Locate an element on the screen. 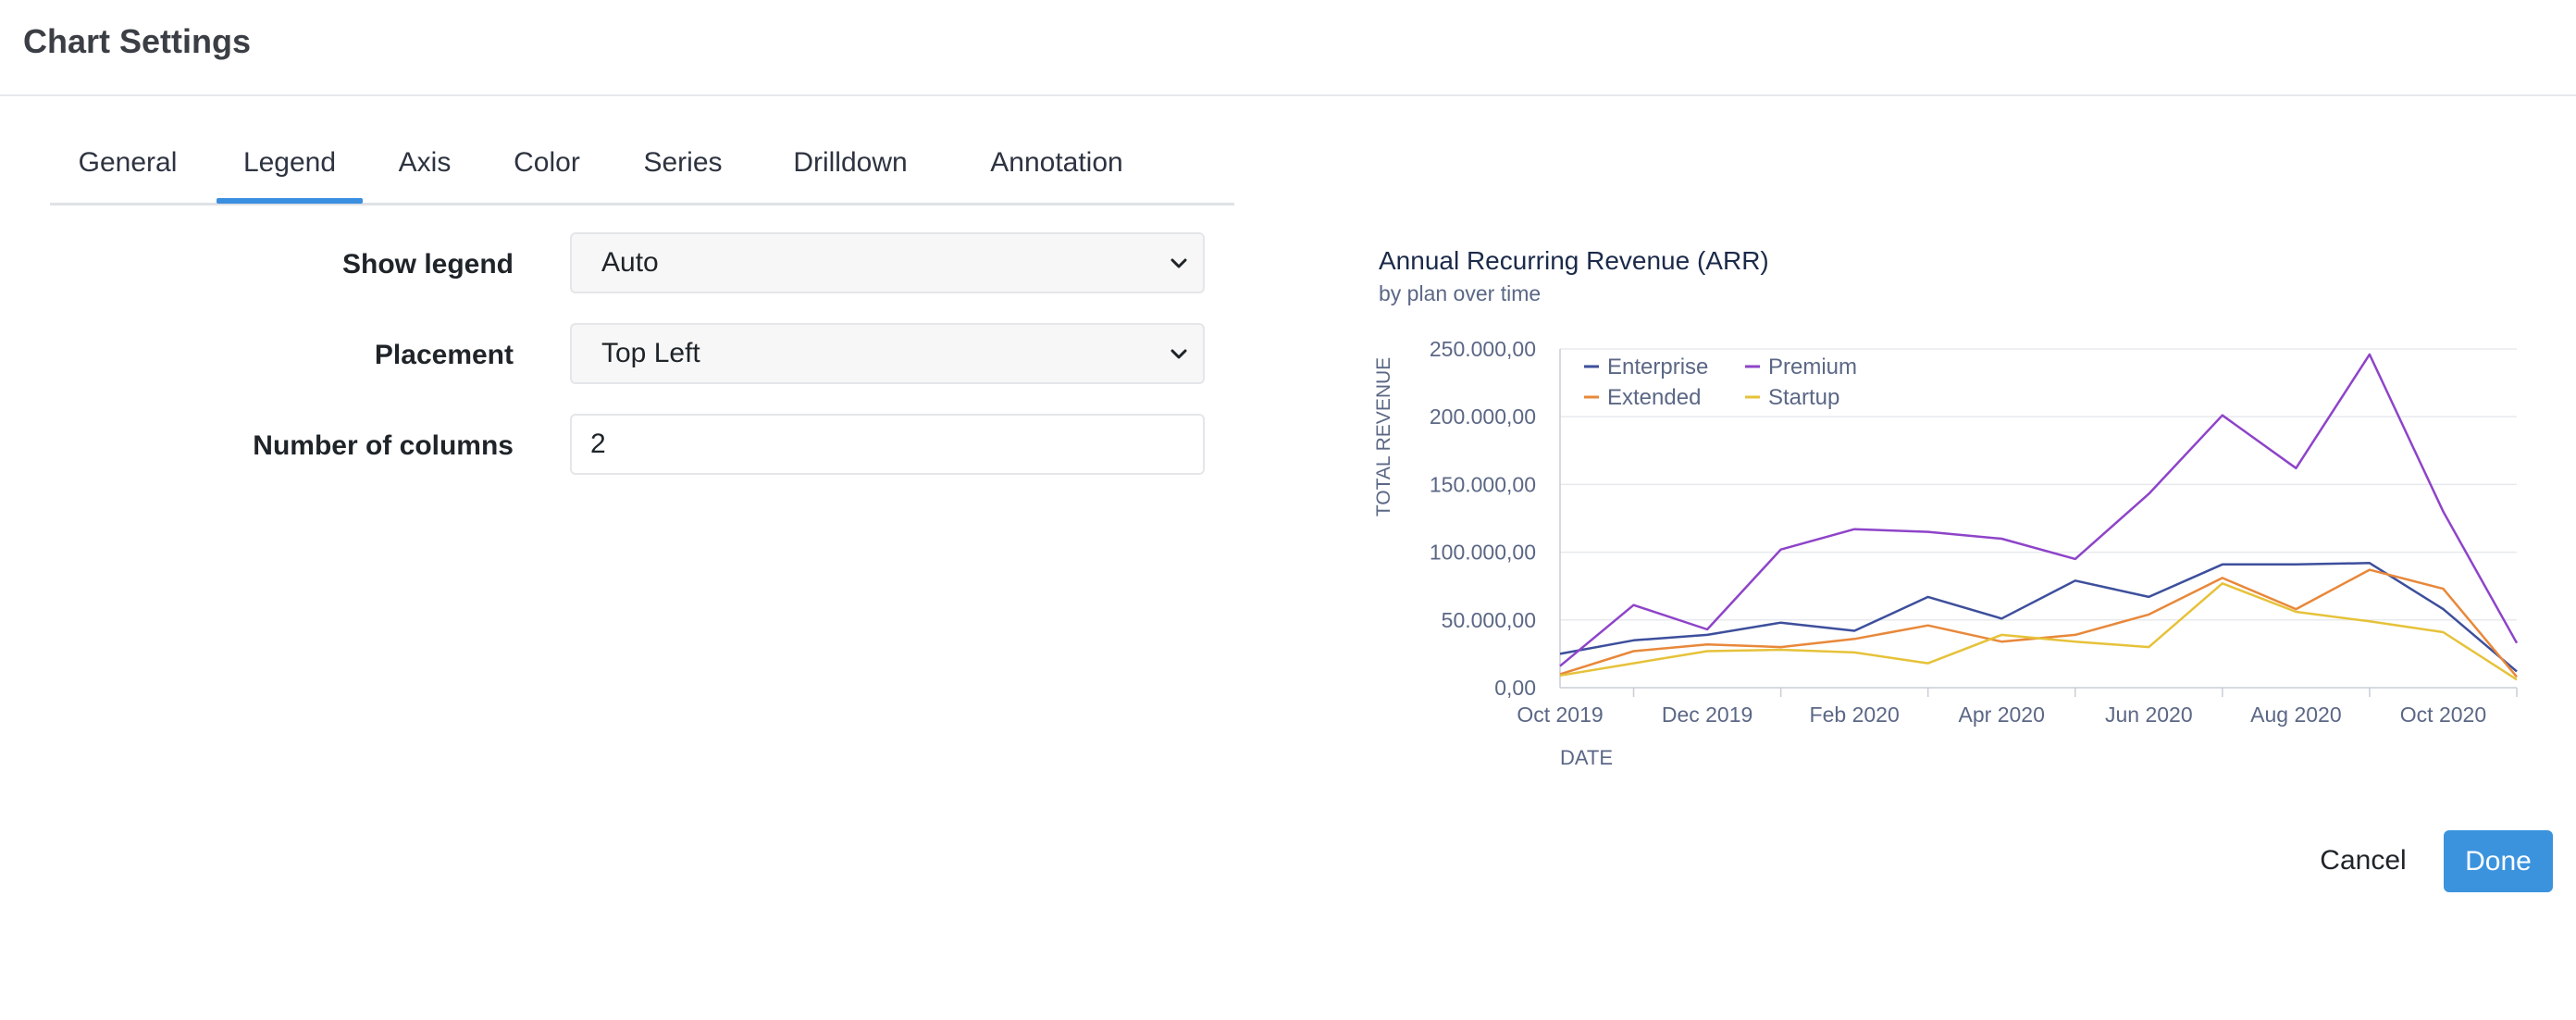  legend-item-label: Startup is located at coordinates (1804, 397).